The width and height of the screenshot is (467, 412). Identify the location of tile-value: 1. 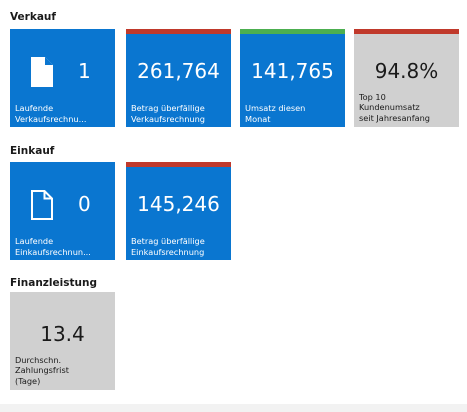
(84, 71).